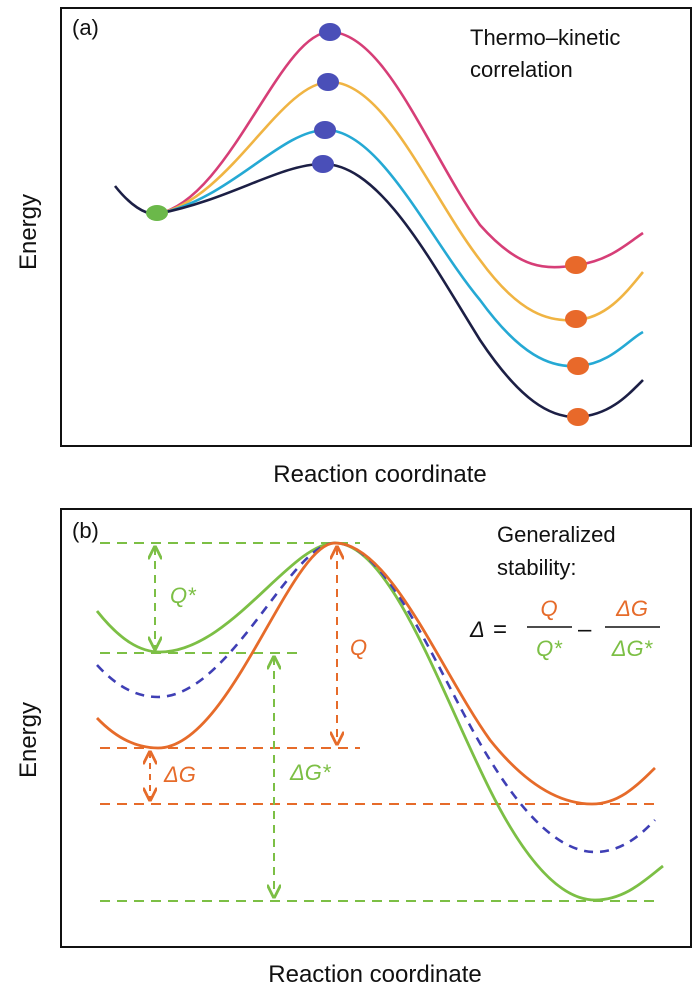 The width and height of the screenshot is (700, 991). Describe the element at coordinates (500, 629) in the screenshot. I see `formula-eq: =` at that location.